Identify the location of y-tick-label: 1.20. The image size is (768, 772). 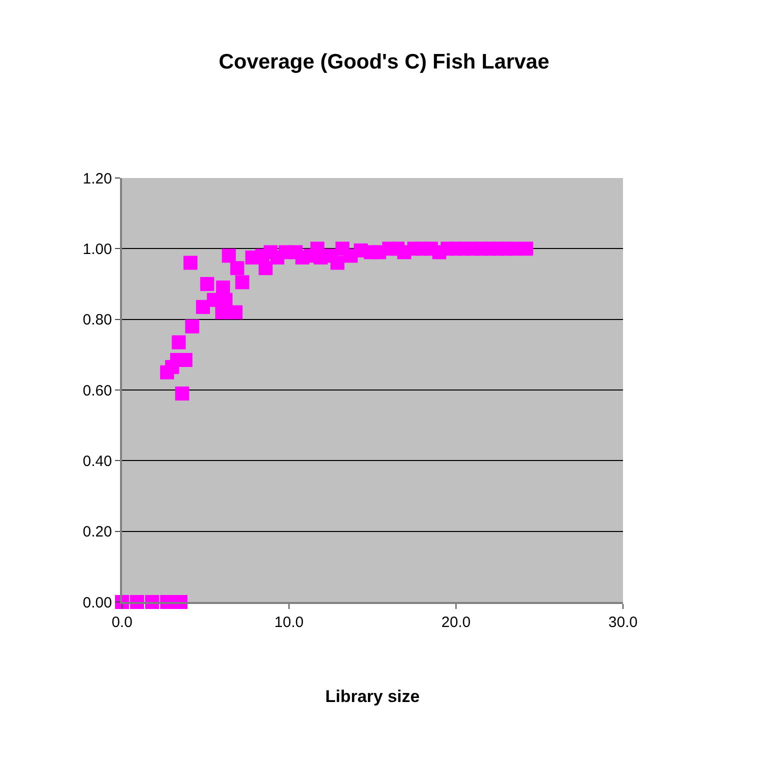
(97, 179).